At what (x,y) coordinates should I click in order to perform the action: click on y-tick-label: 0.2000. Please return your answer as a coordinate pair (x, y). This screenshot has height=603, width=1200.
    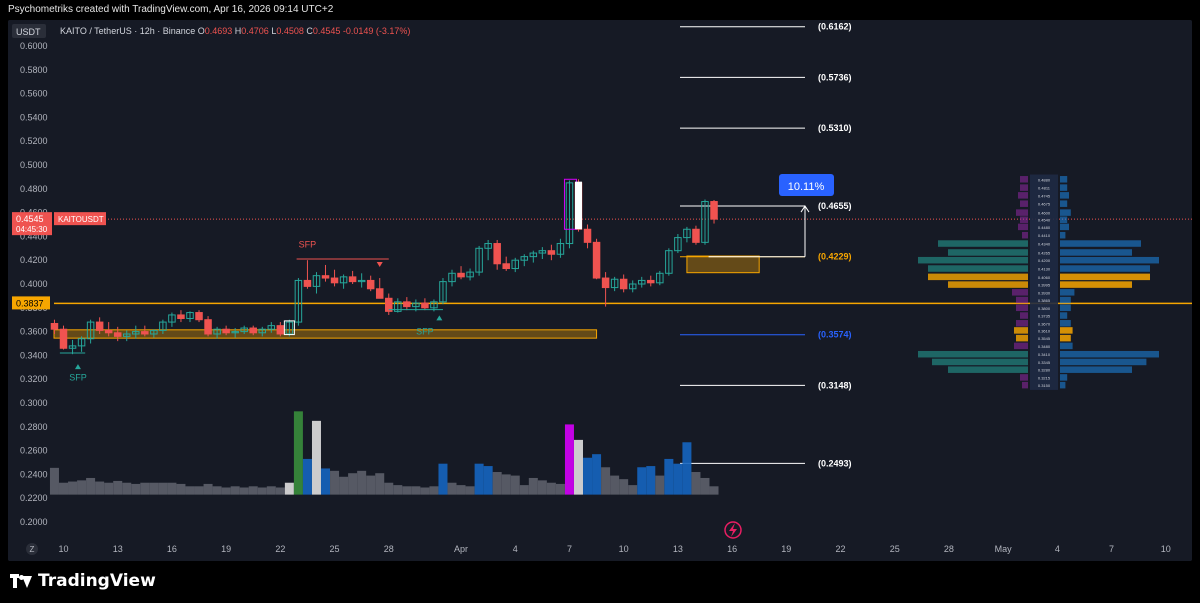
    Looking at the image, I should click on (34, 522).